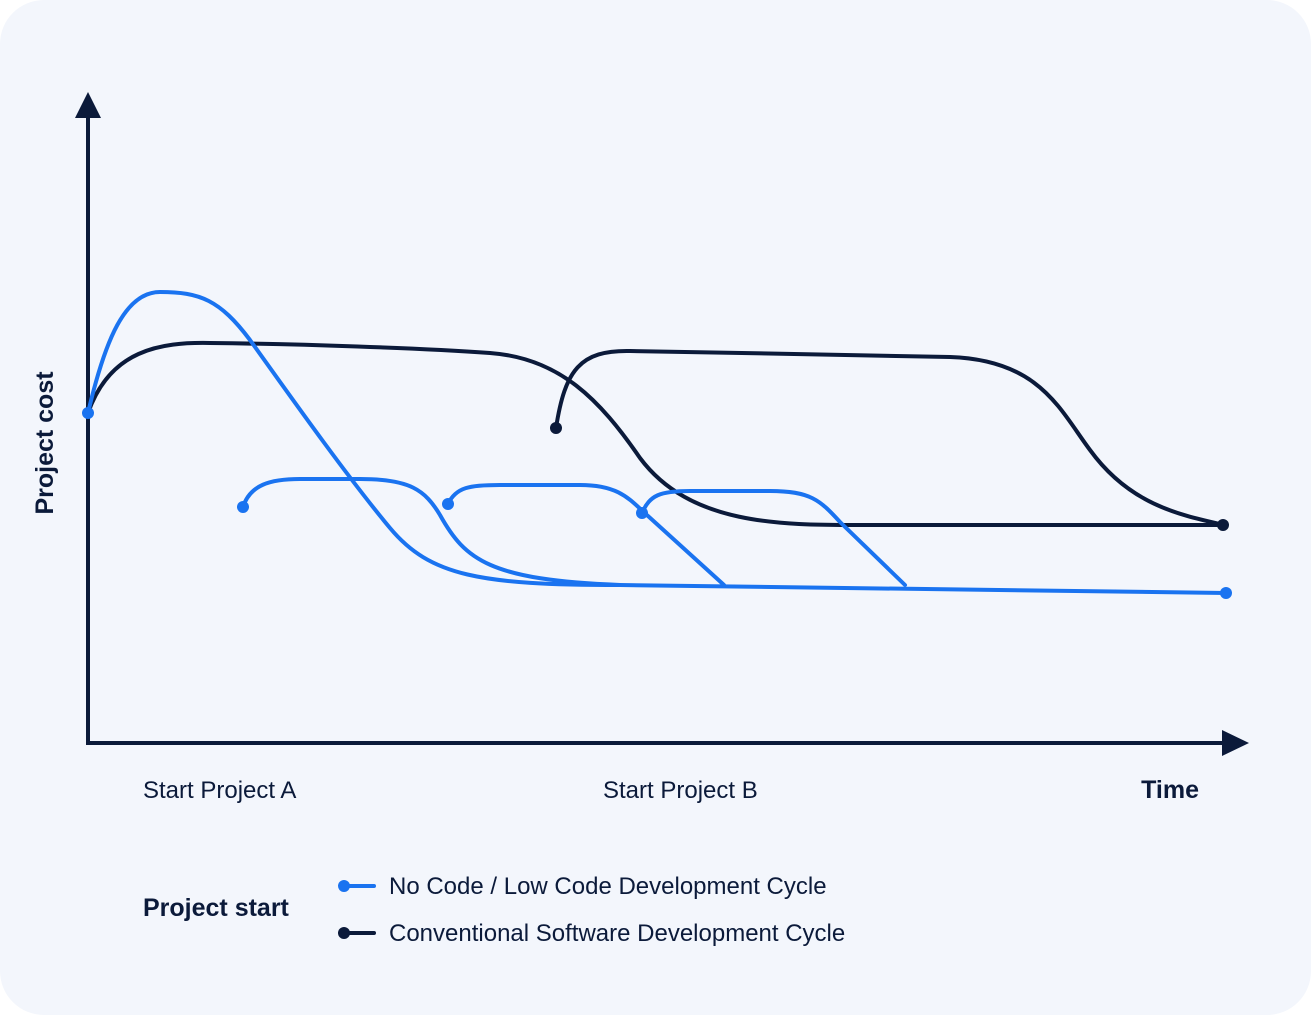  Describe the element at coordinates (243, 507) in the screenshot. I see `nocode-feature-1-start-marker` at that location.